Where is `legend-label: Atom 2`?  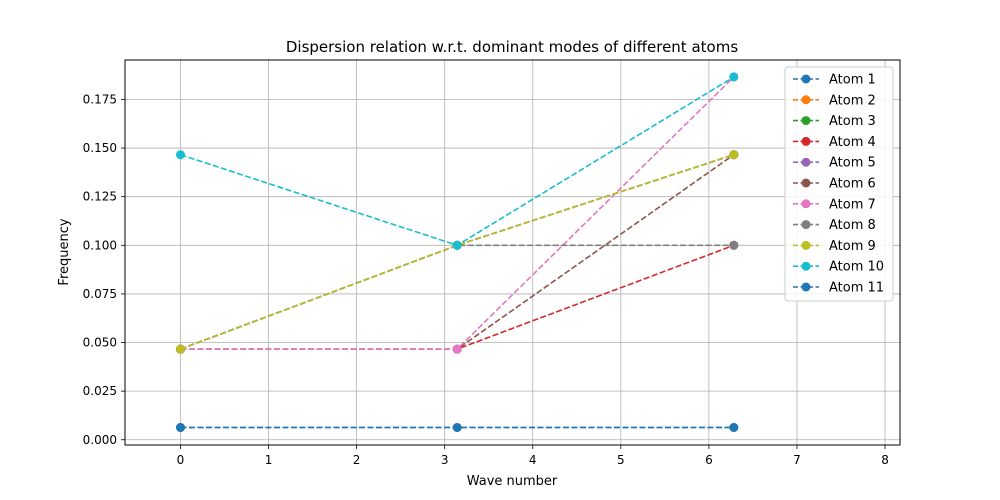 legend-label: Atom 2 is located at coordinates (852, 100).